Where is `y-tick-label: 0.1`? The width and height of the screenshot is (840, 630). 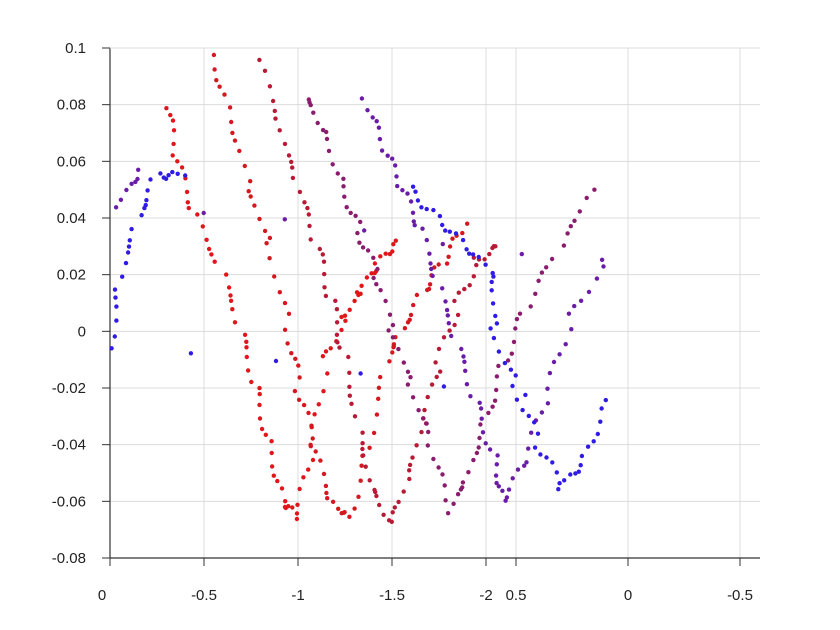
y-tick-label: 0.1 is located at coordinates (75, 48).